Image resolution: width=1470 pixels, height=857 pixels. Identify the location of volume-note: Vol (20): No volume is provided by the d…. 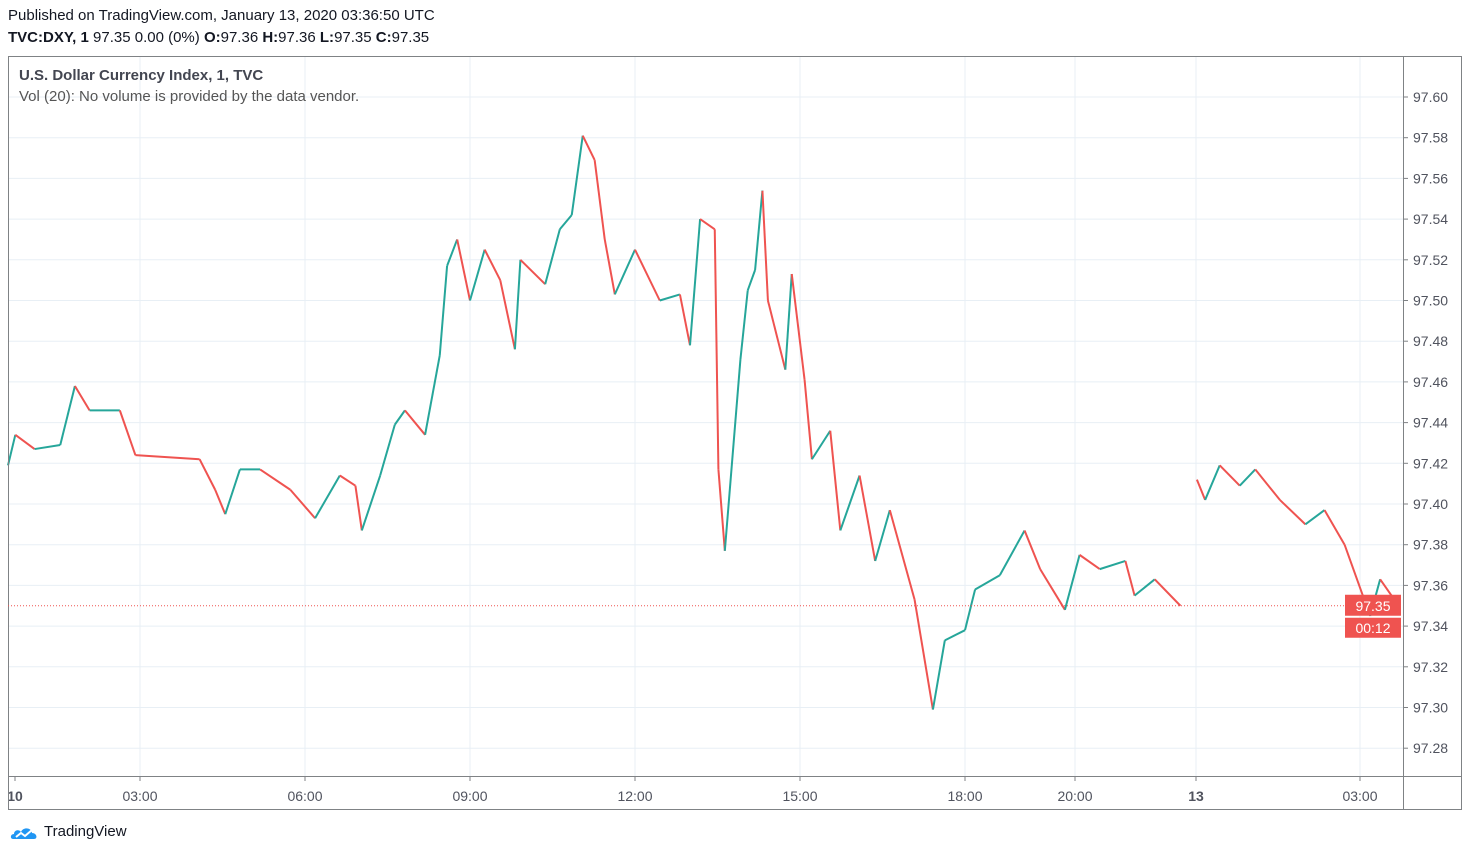
(189, 96).